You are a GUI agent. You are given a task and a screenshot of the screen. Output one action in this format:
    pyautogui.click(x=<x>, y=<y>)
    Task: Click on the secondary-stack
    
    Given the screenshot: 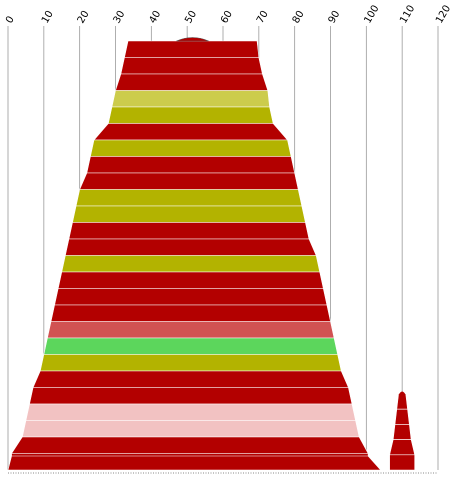 What is the action you would take?
    pyautogui.click(x=402, y=431)
    